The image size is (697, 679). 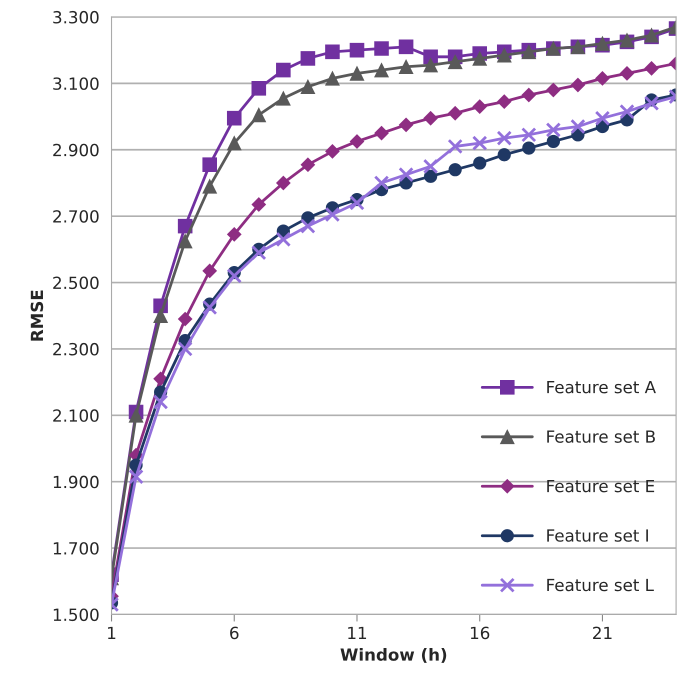 What do you see at coordinates (76, 615) in the screenshot?
I see `y-tick-label: 1.500` at bounding box center [76, 615].